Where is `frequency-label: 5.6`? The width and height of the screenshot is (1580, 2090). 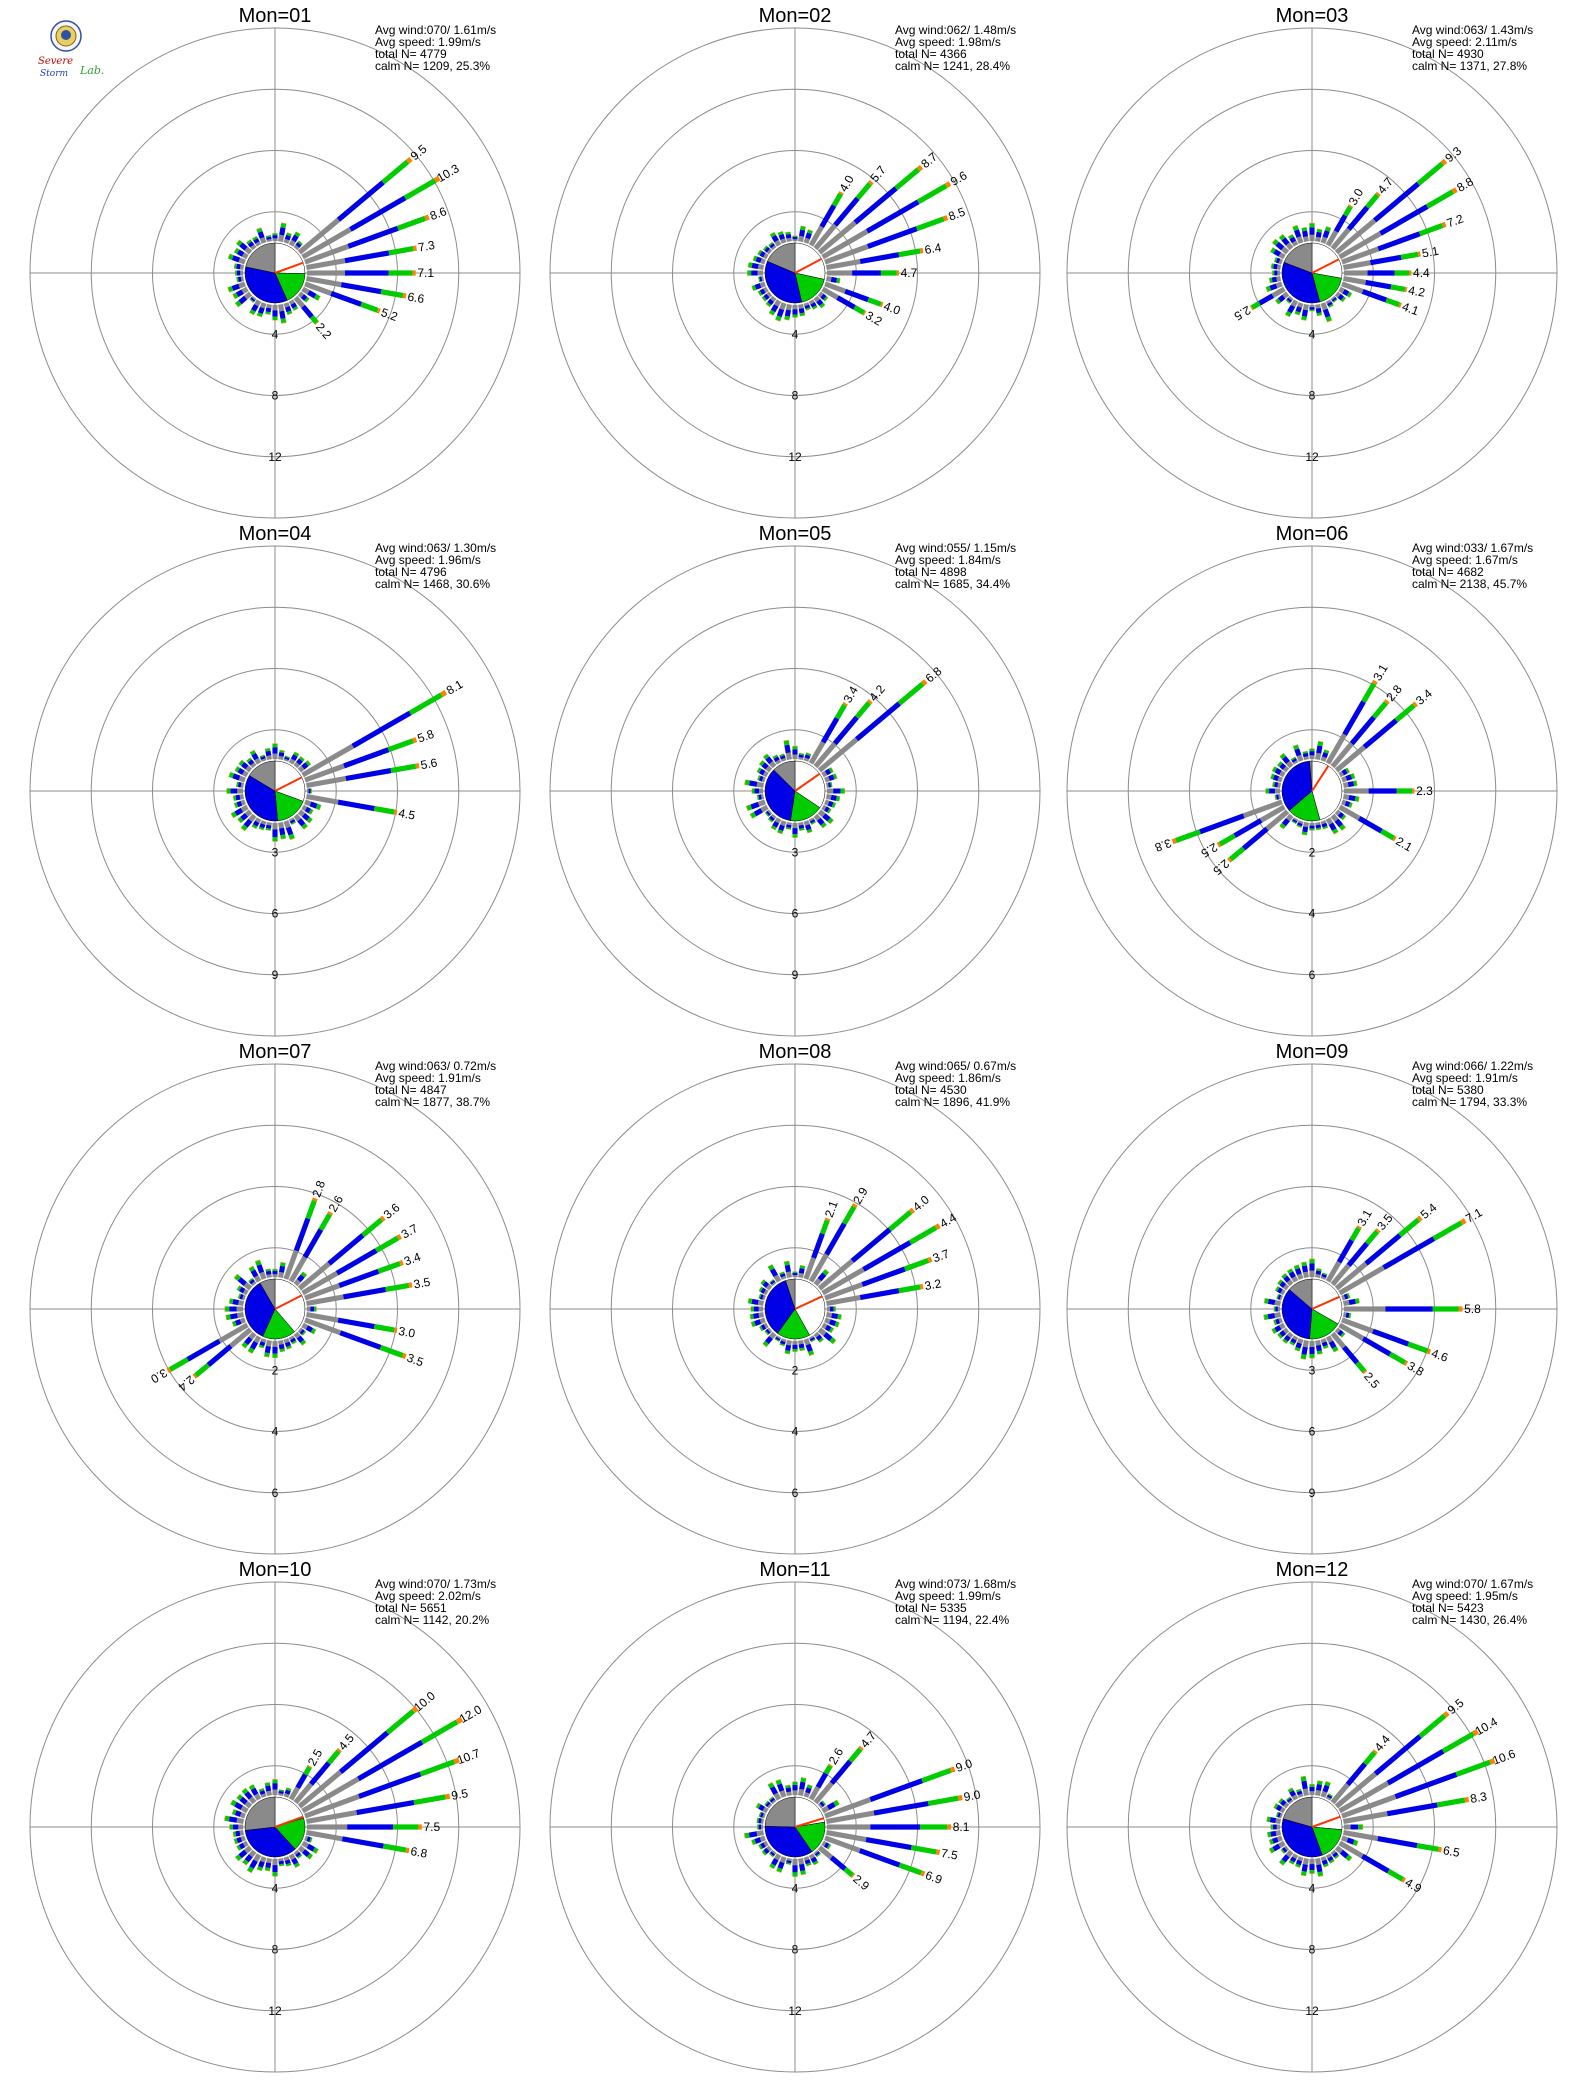
frequency-label: 5.6 is located at coordinates (429, 763).